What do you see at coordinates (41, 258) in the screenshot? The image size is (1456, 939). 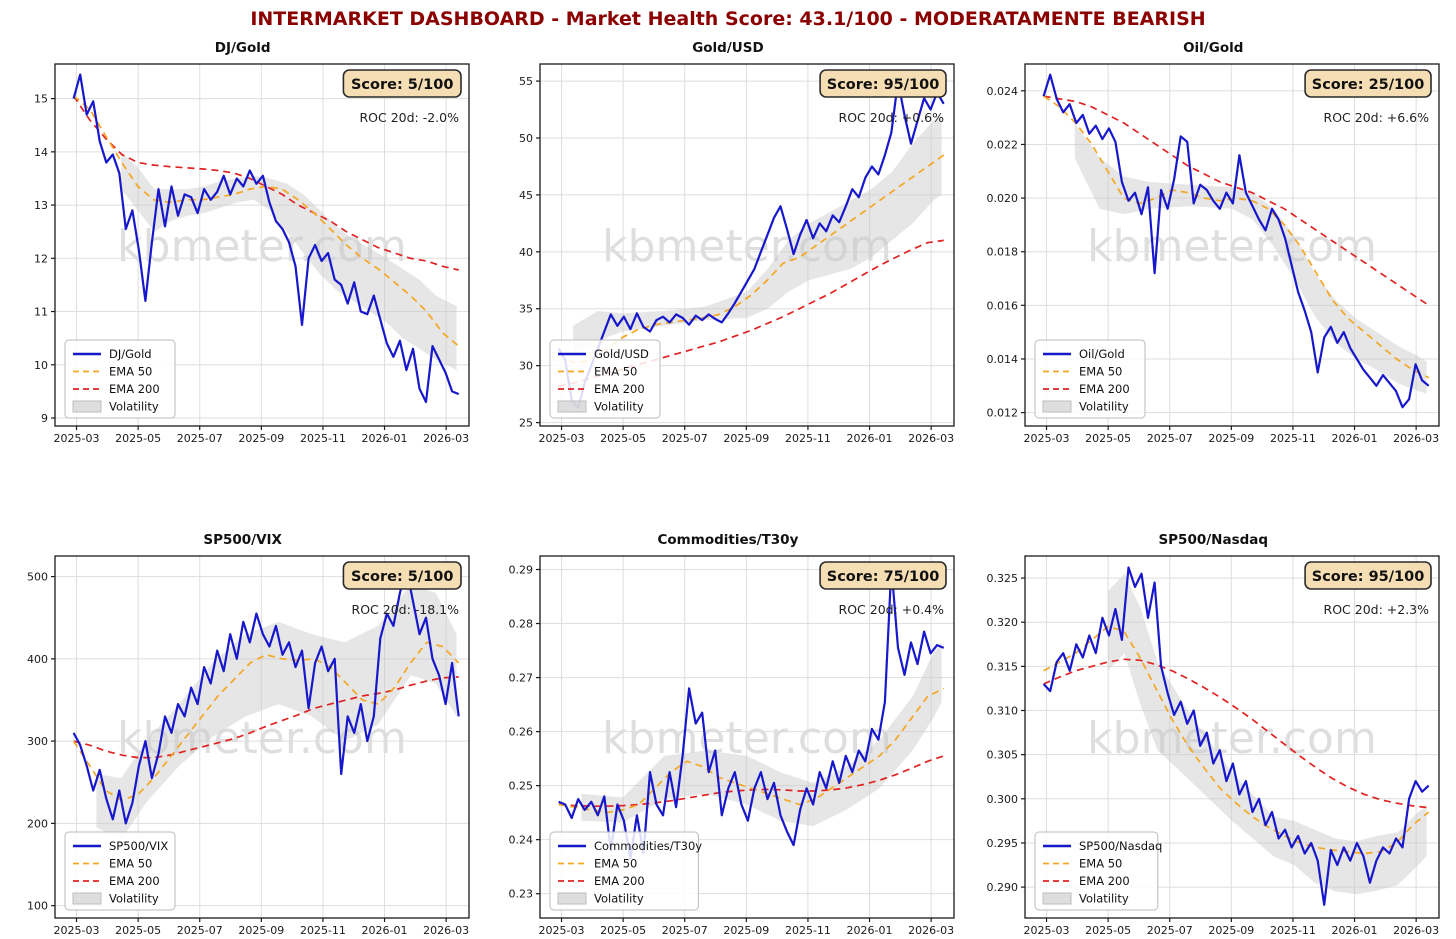 I see `svg-text: 12` at bounding box center [41, 258].